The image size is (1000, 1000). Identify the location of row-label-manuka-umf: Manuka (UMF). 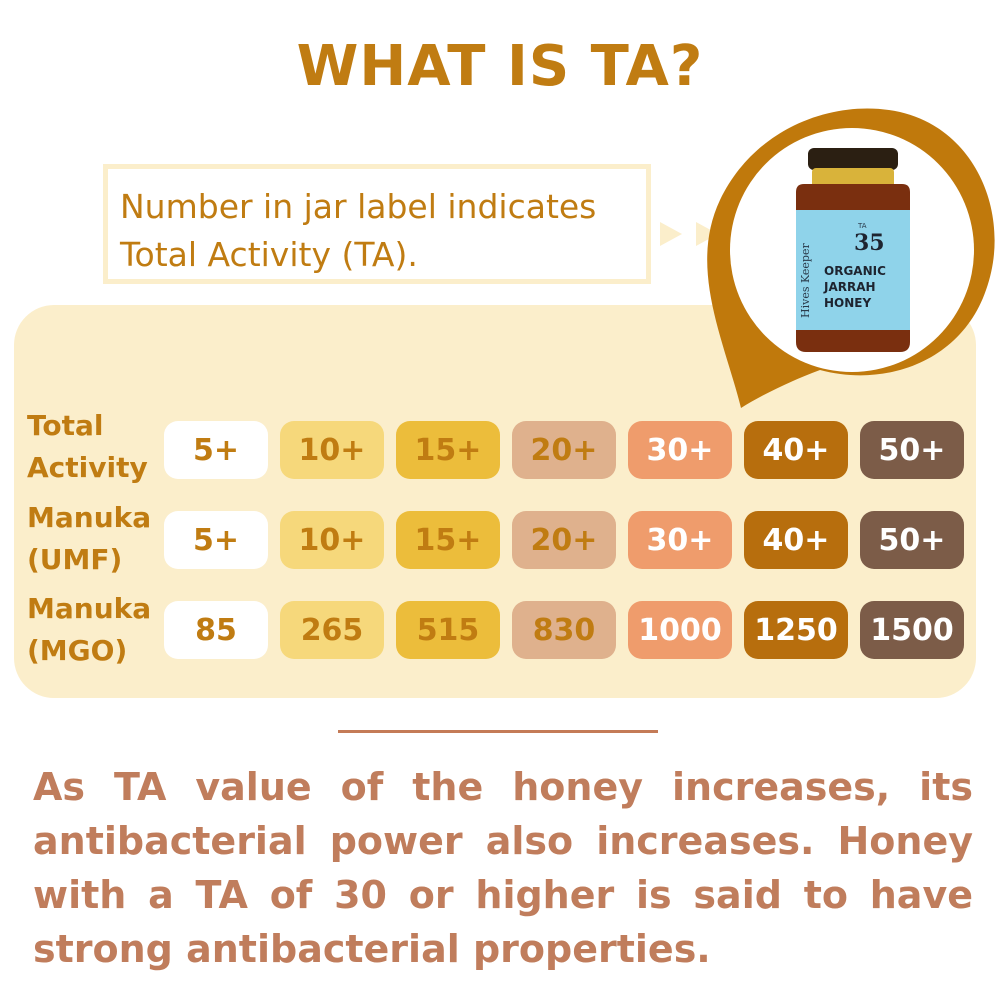
(89, 539).